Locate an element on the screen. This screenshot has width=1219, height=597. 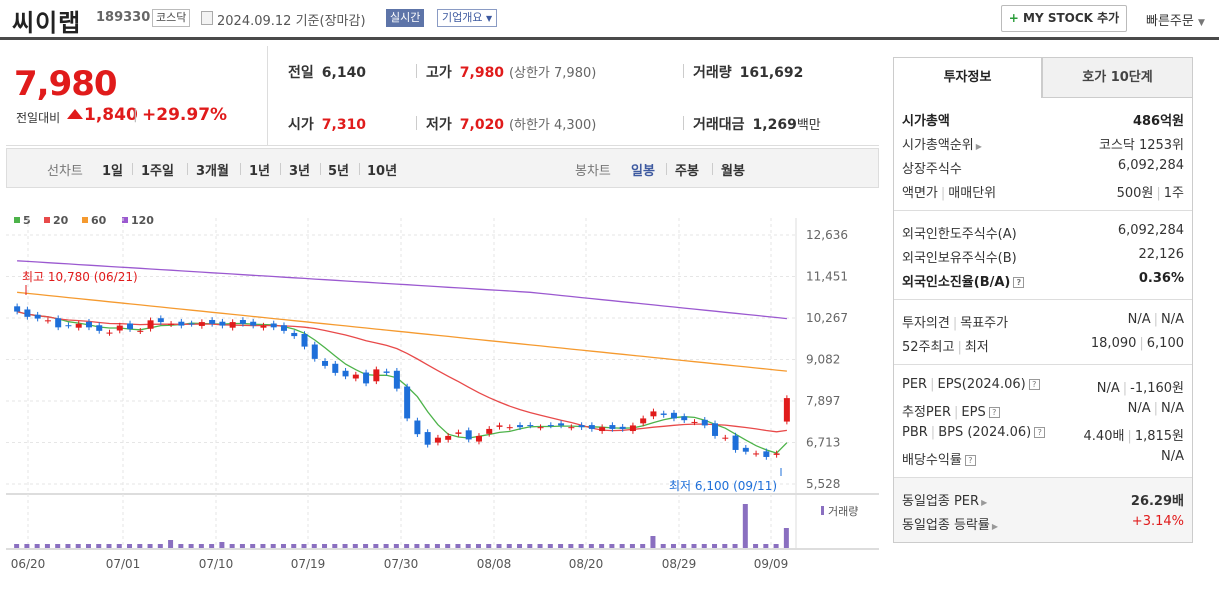
info-row: 투자의견 | 목표주가 N/A | N/A is located at coordinates (1043, 320).